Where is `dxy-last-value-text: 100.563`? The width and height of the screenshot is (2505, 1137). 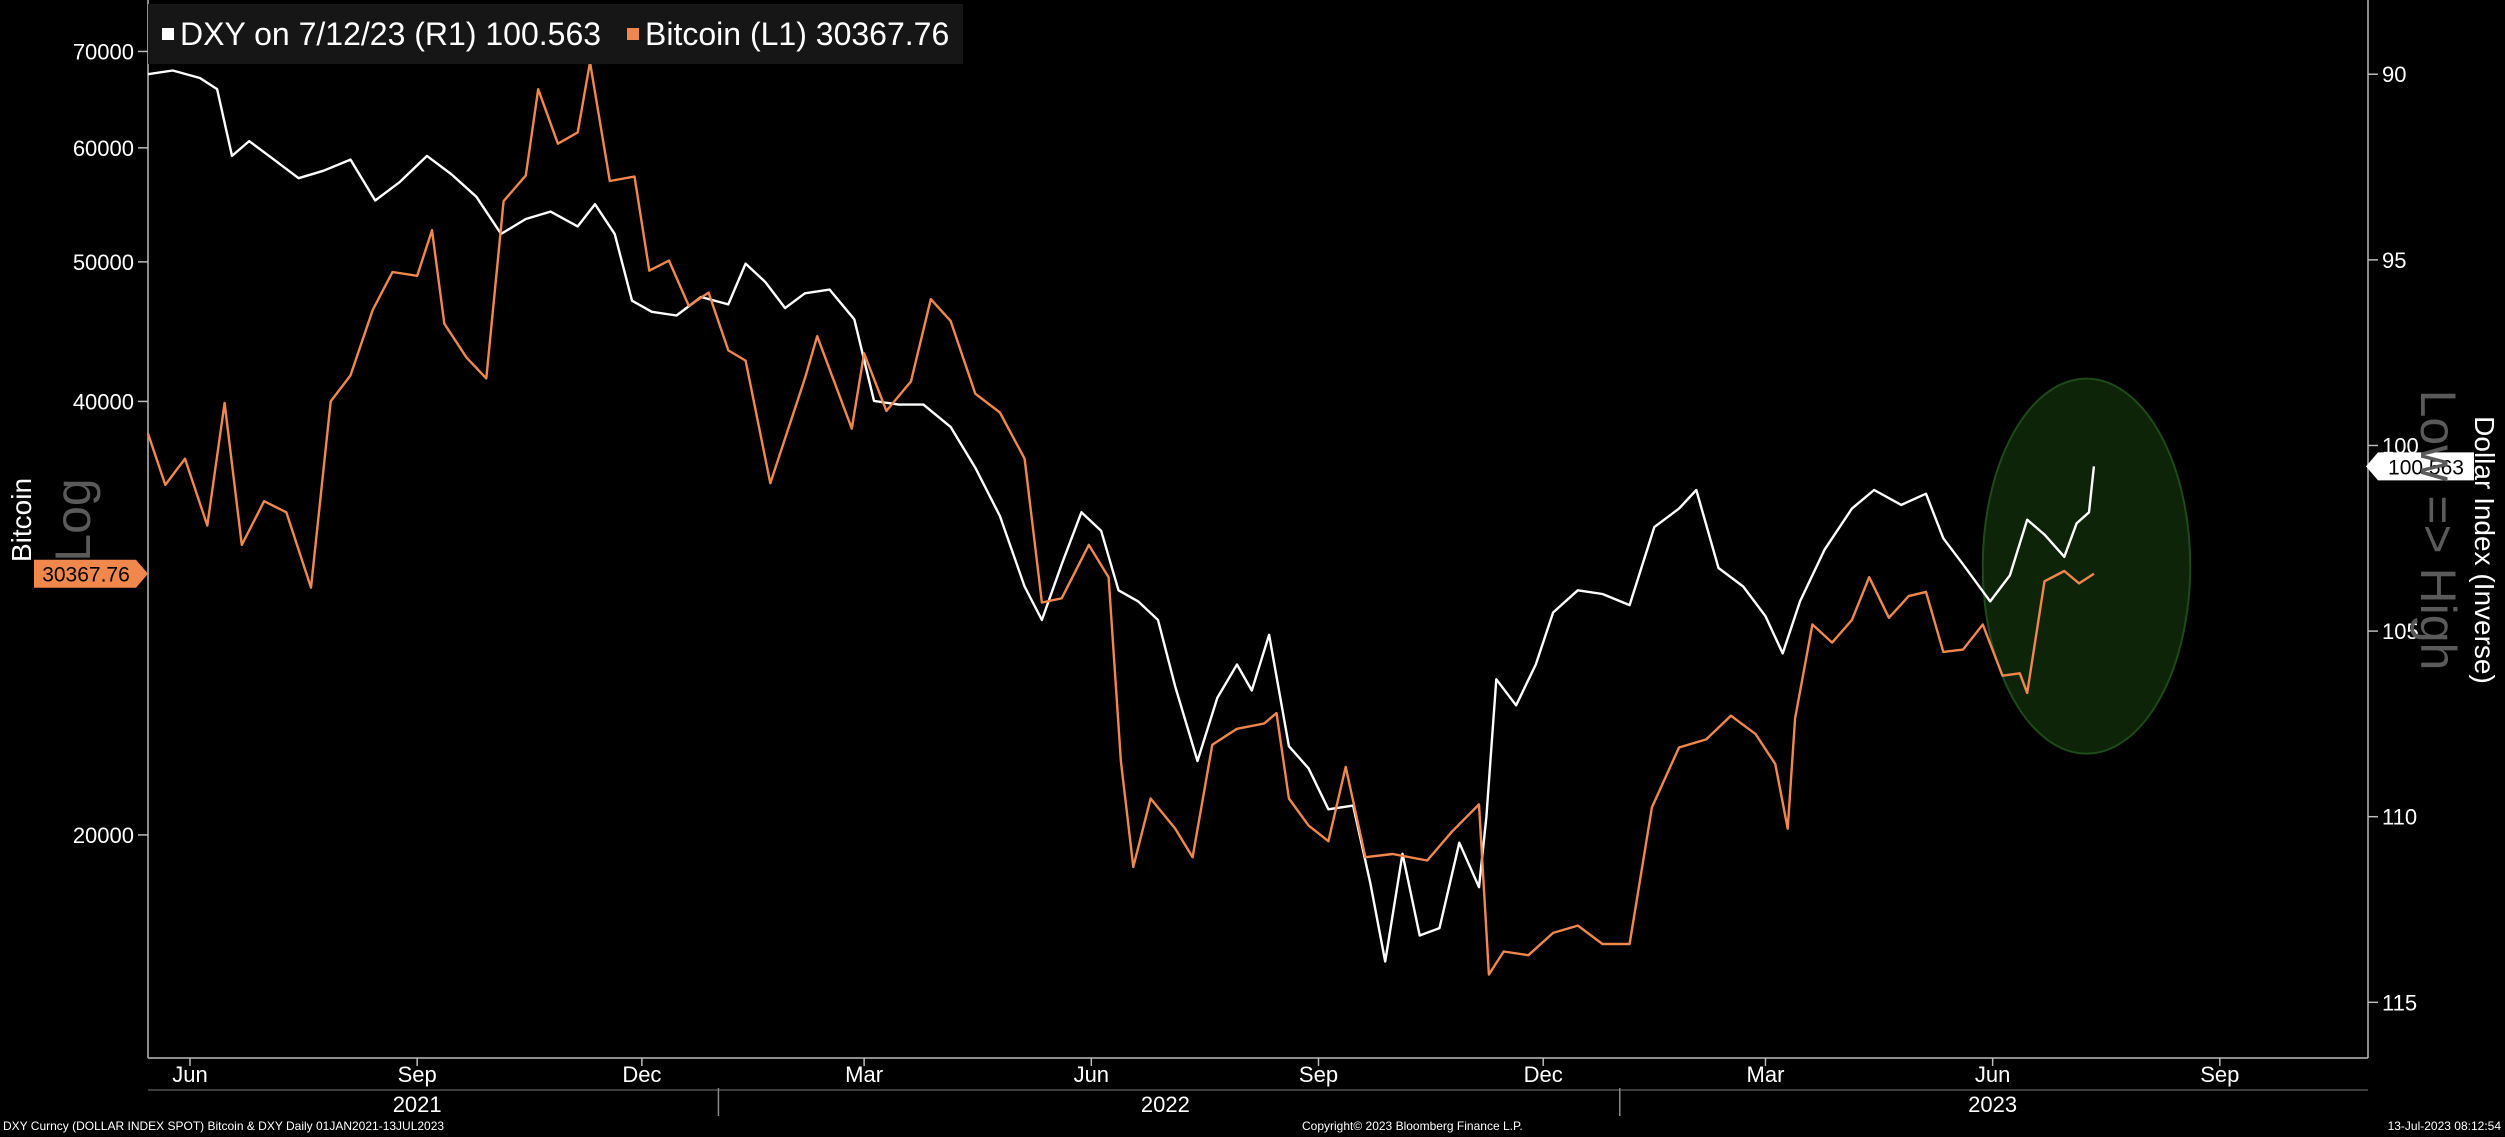
dxy-last-value-text: 100.563 is located at coordinates (2426, 467).